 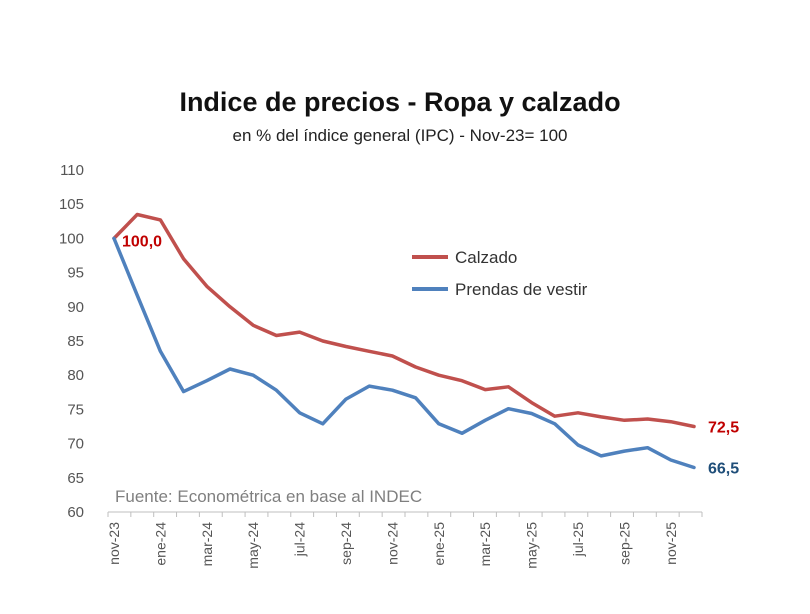 I want to click on y-tick-label: 70, so click(x=75, y=444).